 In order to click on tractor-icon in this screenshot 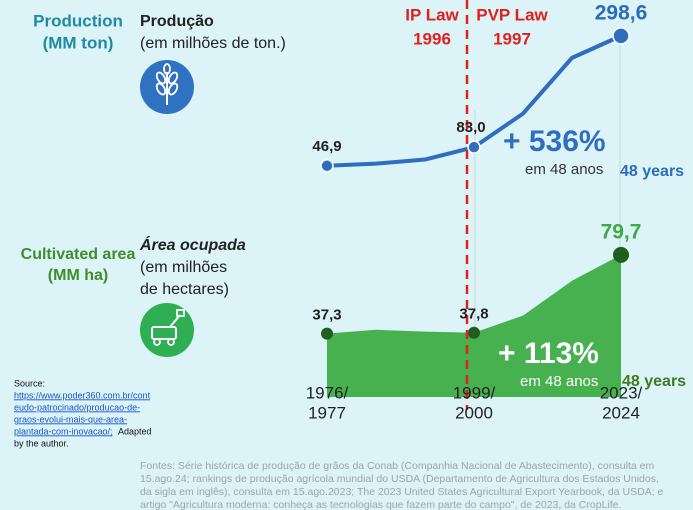, I will do `click(167, 330)`.